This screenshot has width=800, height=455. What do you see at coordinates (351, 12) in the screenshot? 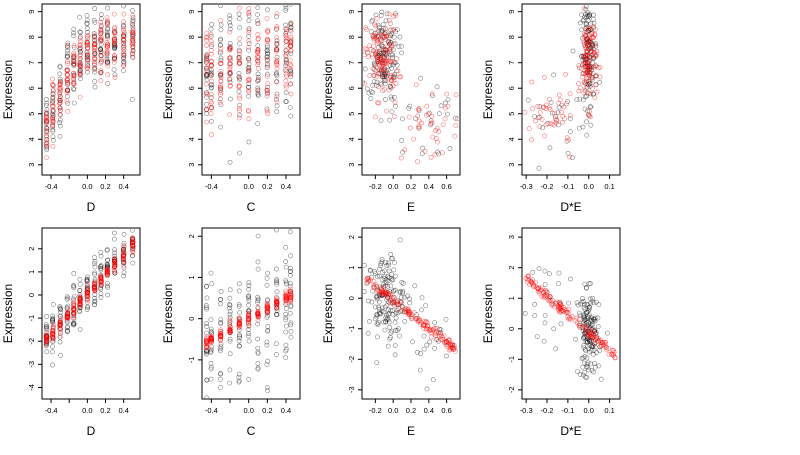
I see `y-tick-label: 9` at bounding box center [351, 12].